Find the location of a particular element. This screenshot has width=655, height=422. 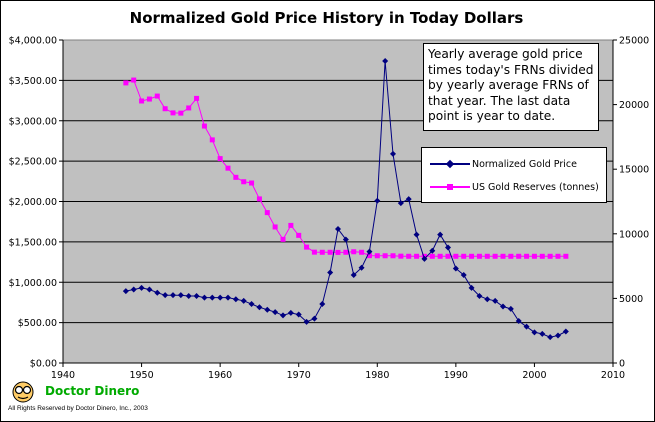

y-left-tick-label: $500.00 is located at coordinates (37, 323).